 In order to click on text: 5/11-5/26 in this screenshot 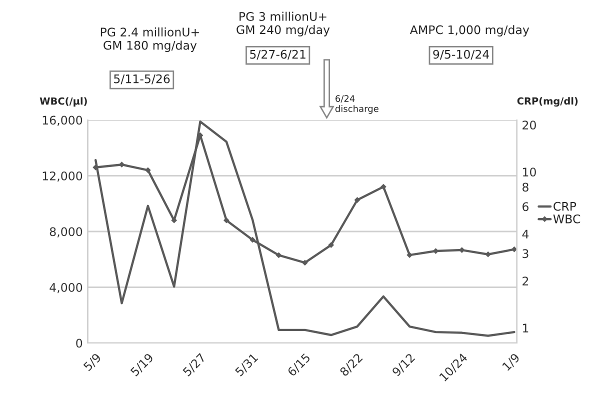, I will do `click(142, 79)`.